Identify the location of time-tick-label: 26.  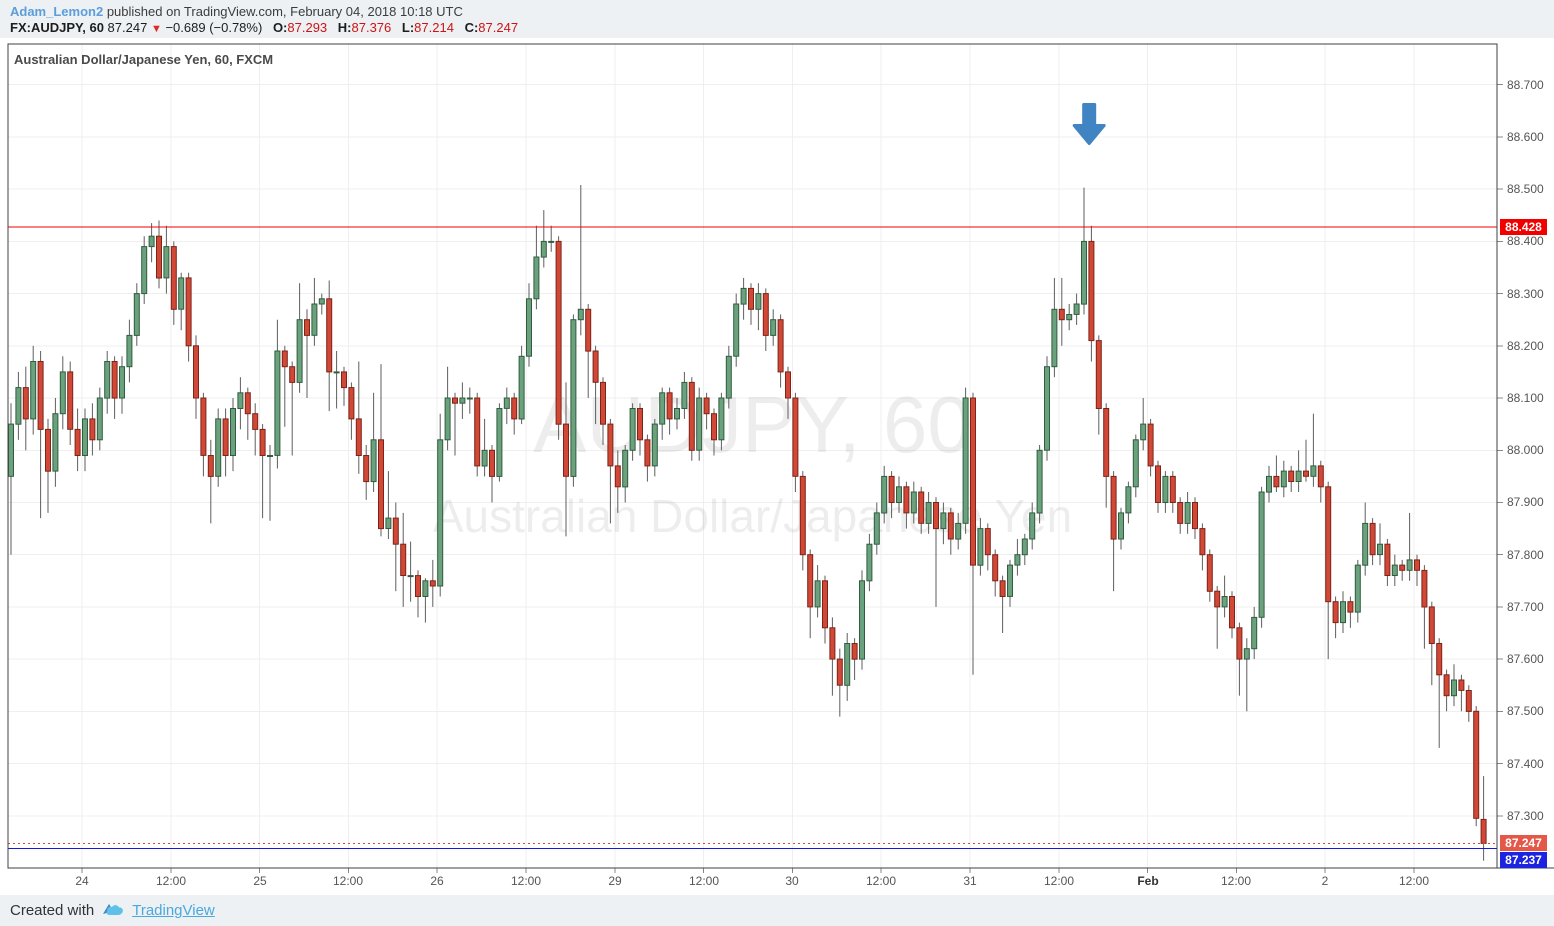
(437, 881).